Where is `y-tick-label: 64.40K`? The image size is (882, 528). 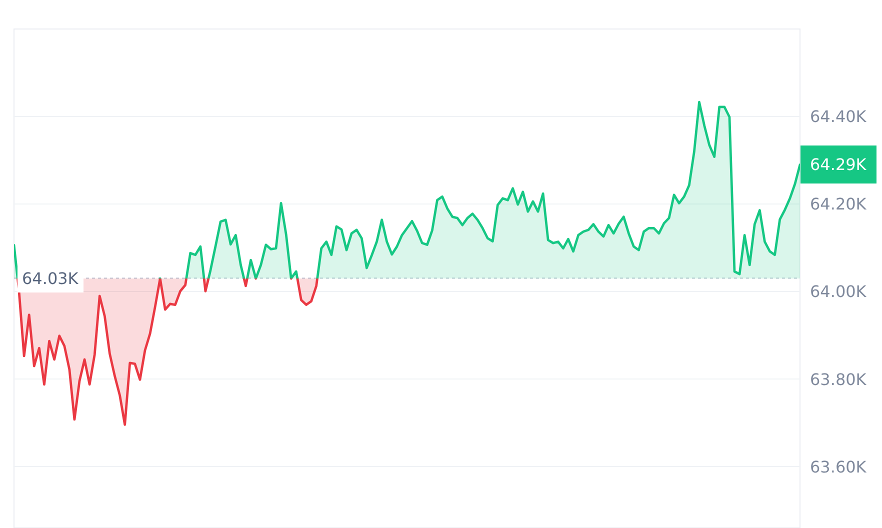 y-tick-label: 64.40K is located at coordinates (838, 116).